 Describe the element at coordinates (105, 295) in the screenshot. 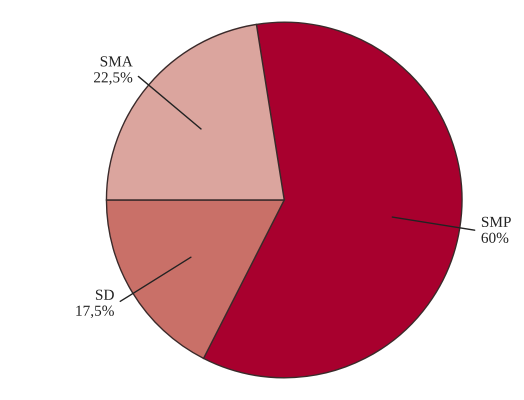

I see `slice-label: SD` at that location.